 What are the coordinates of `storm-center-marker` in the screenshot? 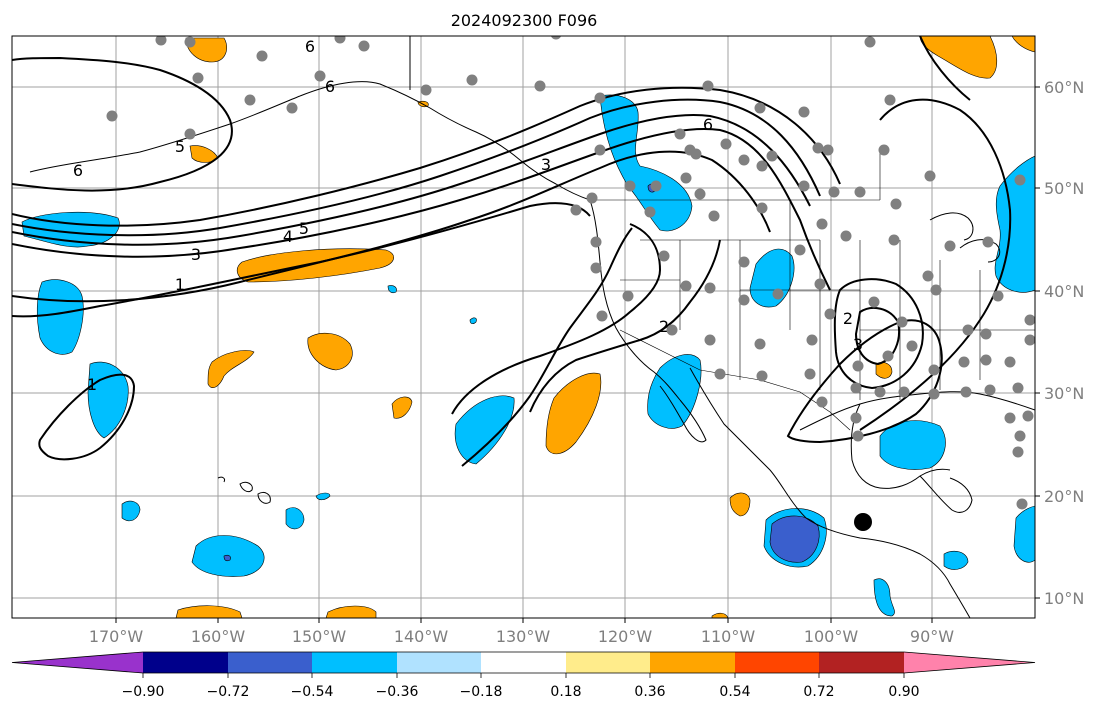 It's located at (863, 522).